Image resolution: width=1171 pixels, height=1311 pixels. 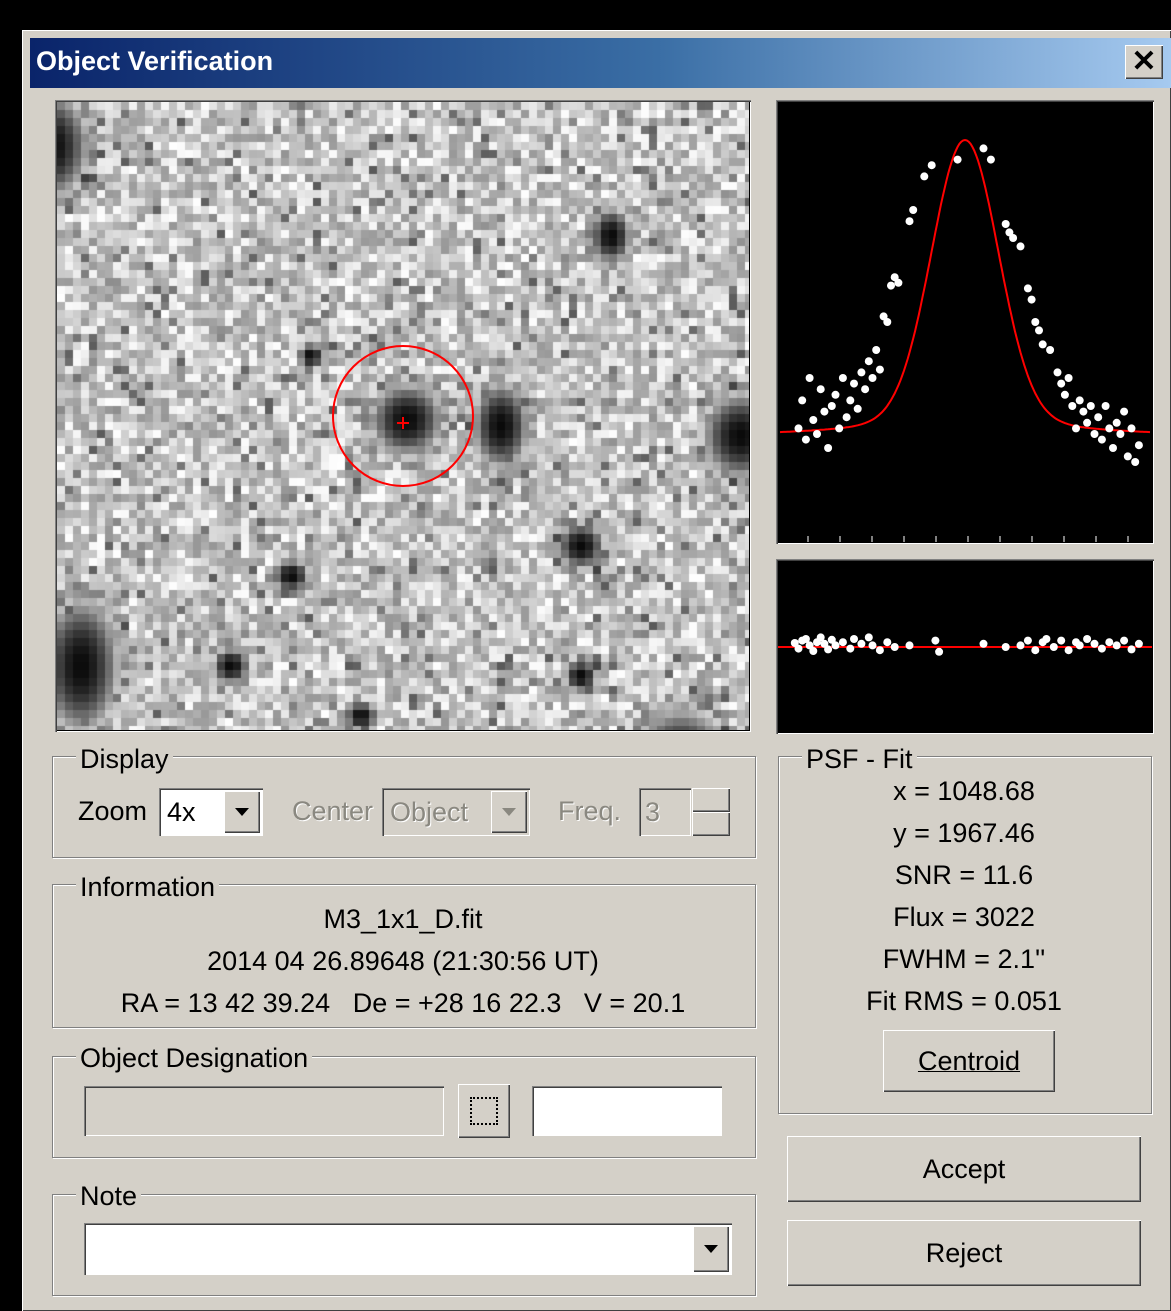 What do you see at coordinates (429, 812) in the screenshot?
I see `center-value: Object` at bounding box center [429, 812].